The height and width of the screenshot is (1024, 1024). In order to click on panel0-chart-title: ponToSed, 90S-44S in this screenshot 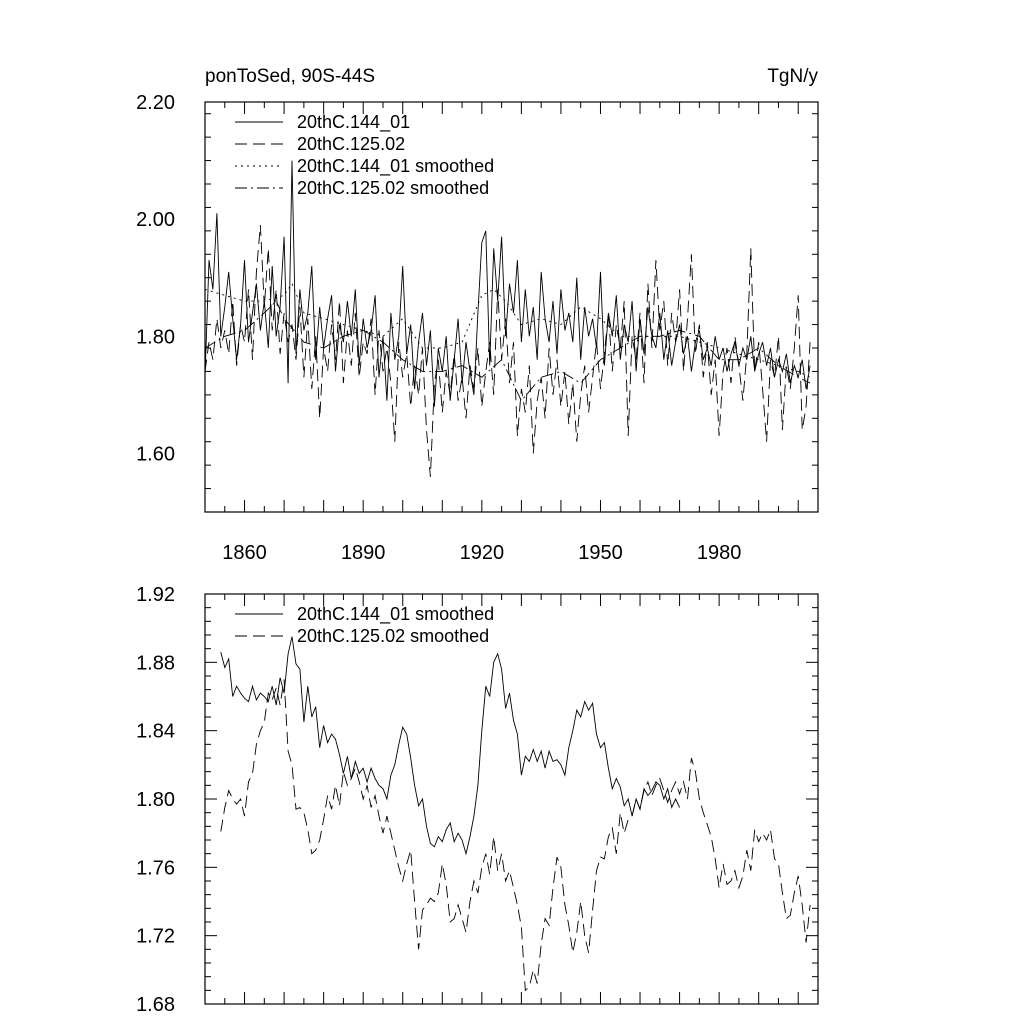, I will do `click(290, 76)`.